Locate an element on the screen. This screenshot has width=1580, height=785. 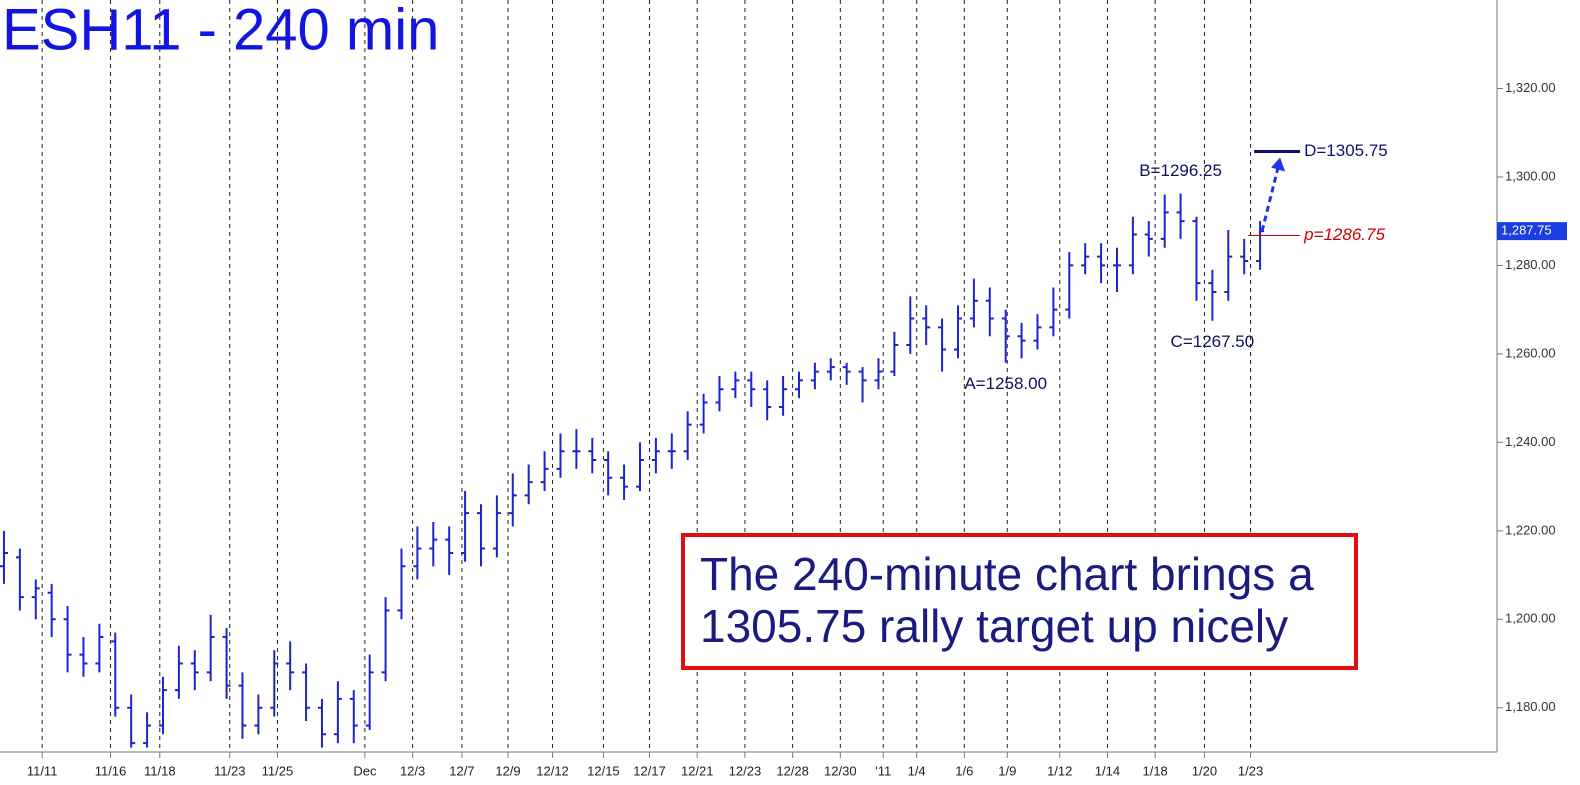
y-tick-label: 1,220.00 is located at coordinates (1530, 529).